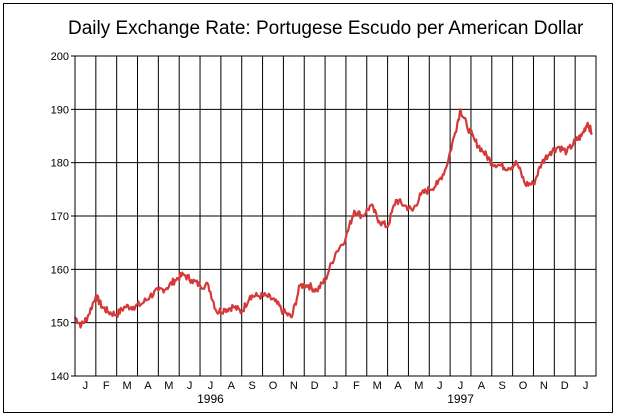  Describe the element at coordinates (60, 110) in the screenshot. I see `y-tick-label: 190` at that location.